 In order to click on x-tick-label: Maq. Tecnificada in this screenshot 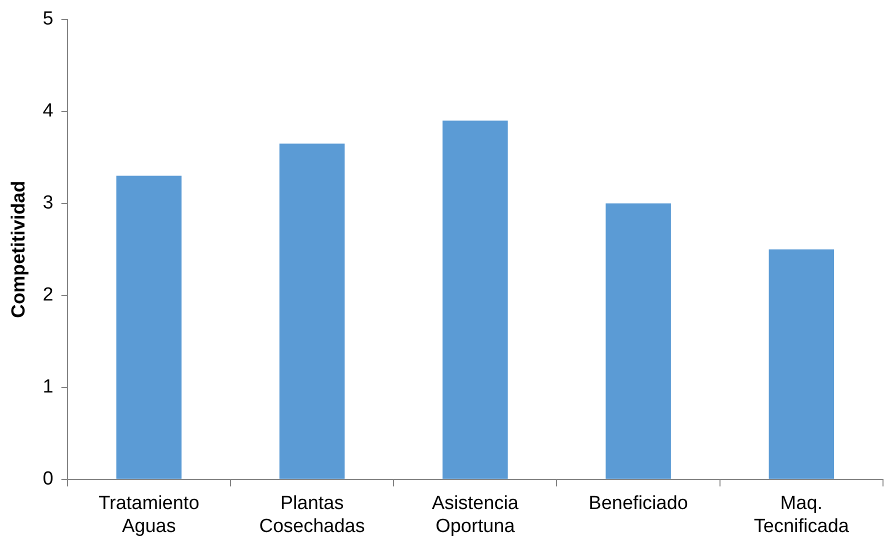, I will do `click(802, 515)`.